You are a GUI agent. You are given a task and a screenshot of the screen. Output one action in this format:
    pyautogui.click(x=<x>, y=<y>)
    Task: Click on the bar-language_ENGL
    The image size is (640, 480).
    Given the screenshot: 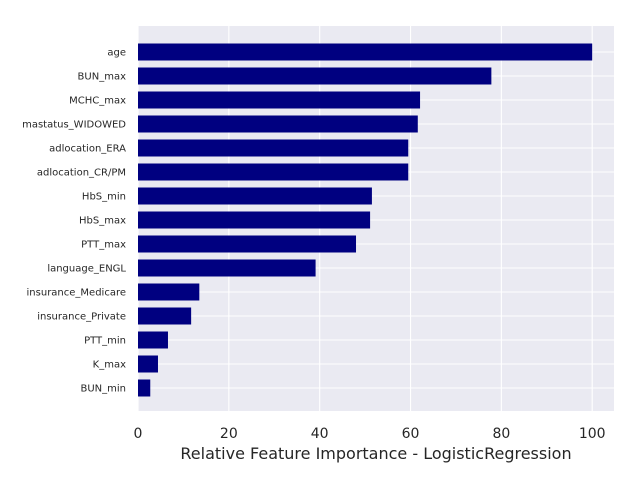 What is the action you would take?
    pyautogui.click(x=227, y=268)
    